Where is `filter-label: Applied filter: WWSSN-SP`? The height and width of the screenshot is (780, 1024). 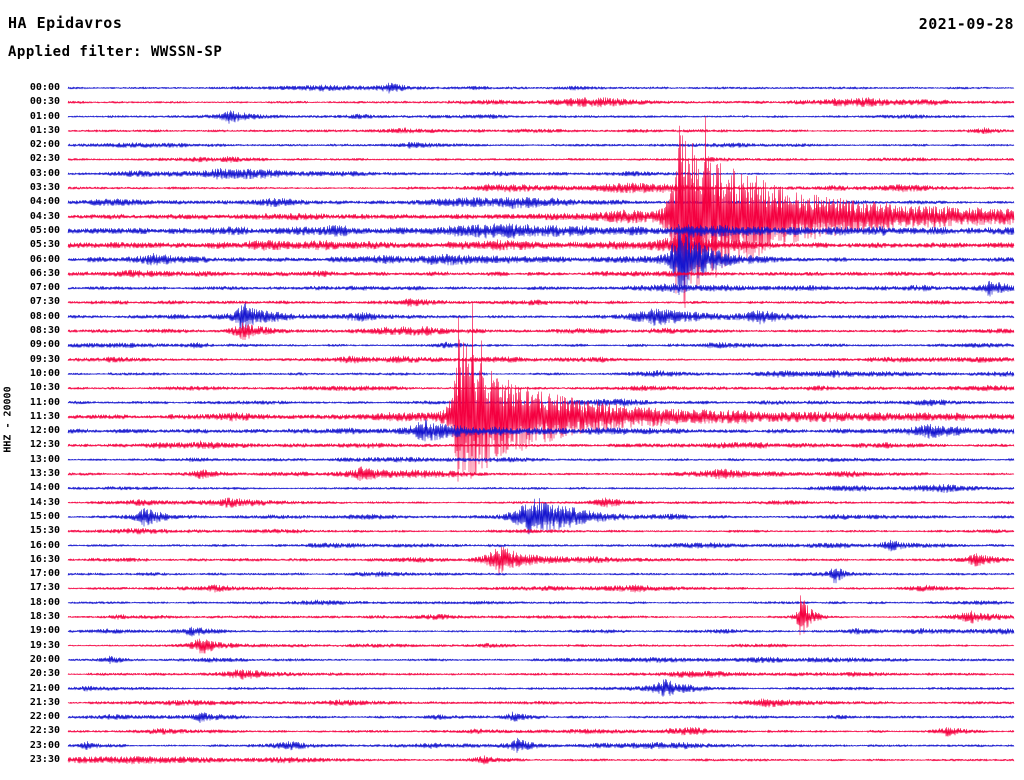 filter-label: Applied filter: WWSSN-SP is located at coordinates (115, 52).